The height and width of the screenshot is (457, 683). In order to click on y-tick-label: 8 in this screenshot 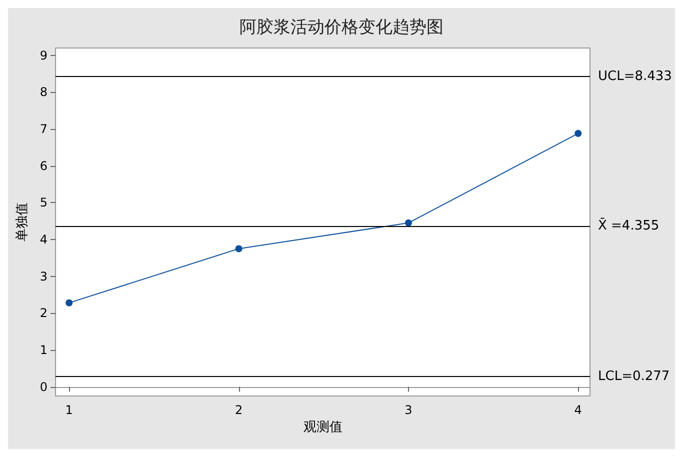, I will do `click(44, 92)`.